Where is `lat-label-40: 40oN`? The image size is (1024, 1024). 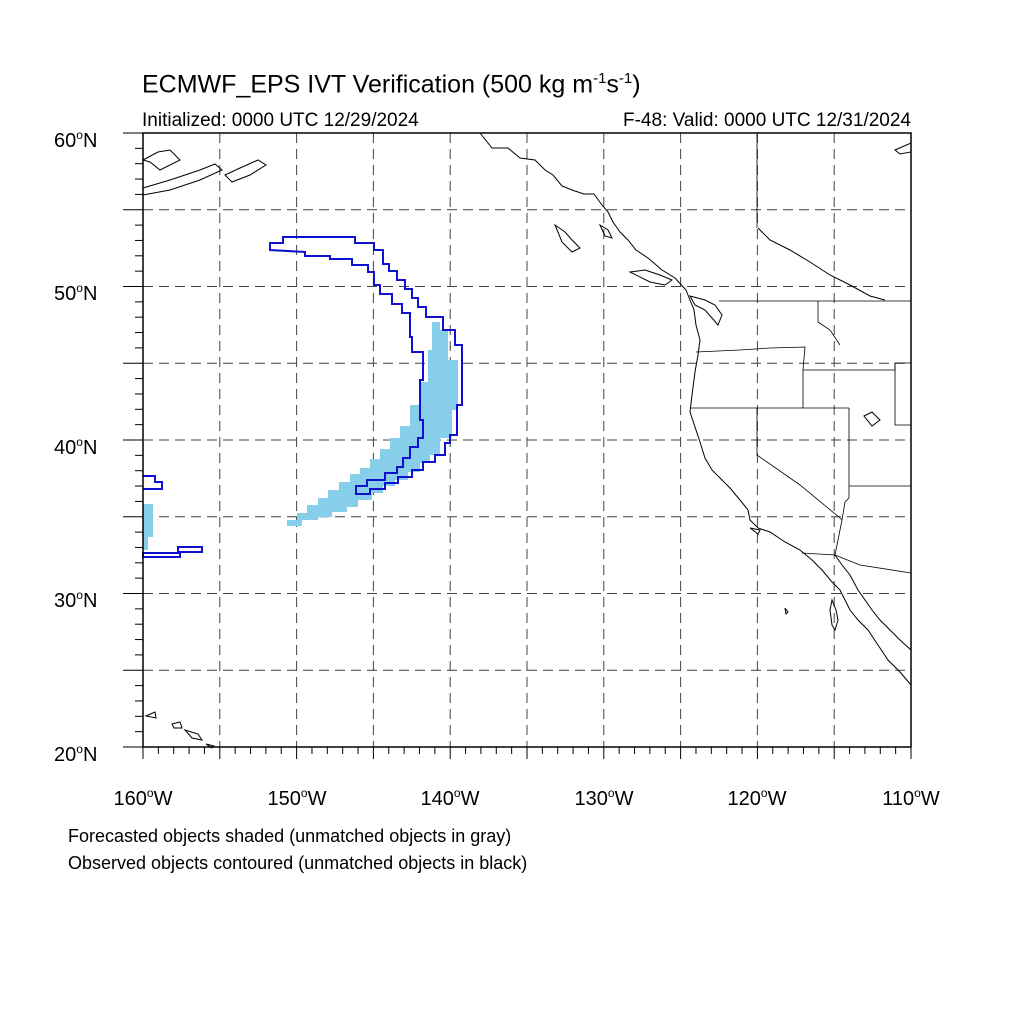
lat-label-40: 40oN is located at coordinates (75, 447).